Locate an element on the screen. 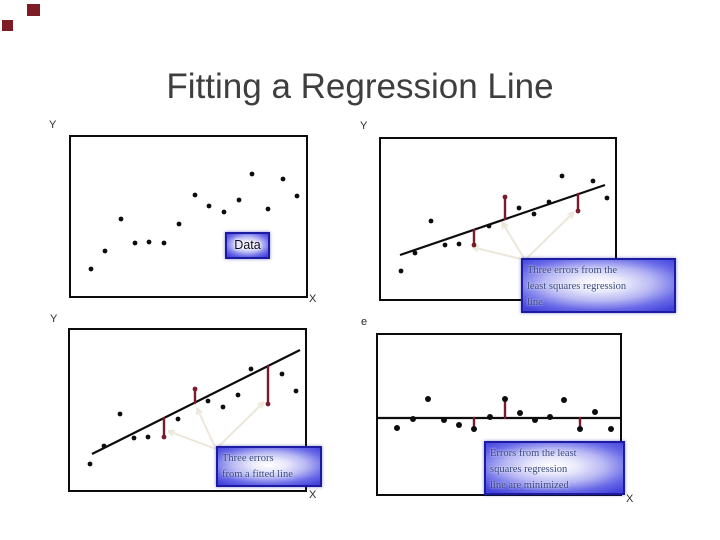  residuals-canvas is located at coordinates (499, 414).